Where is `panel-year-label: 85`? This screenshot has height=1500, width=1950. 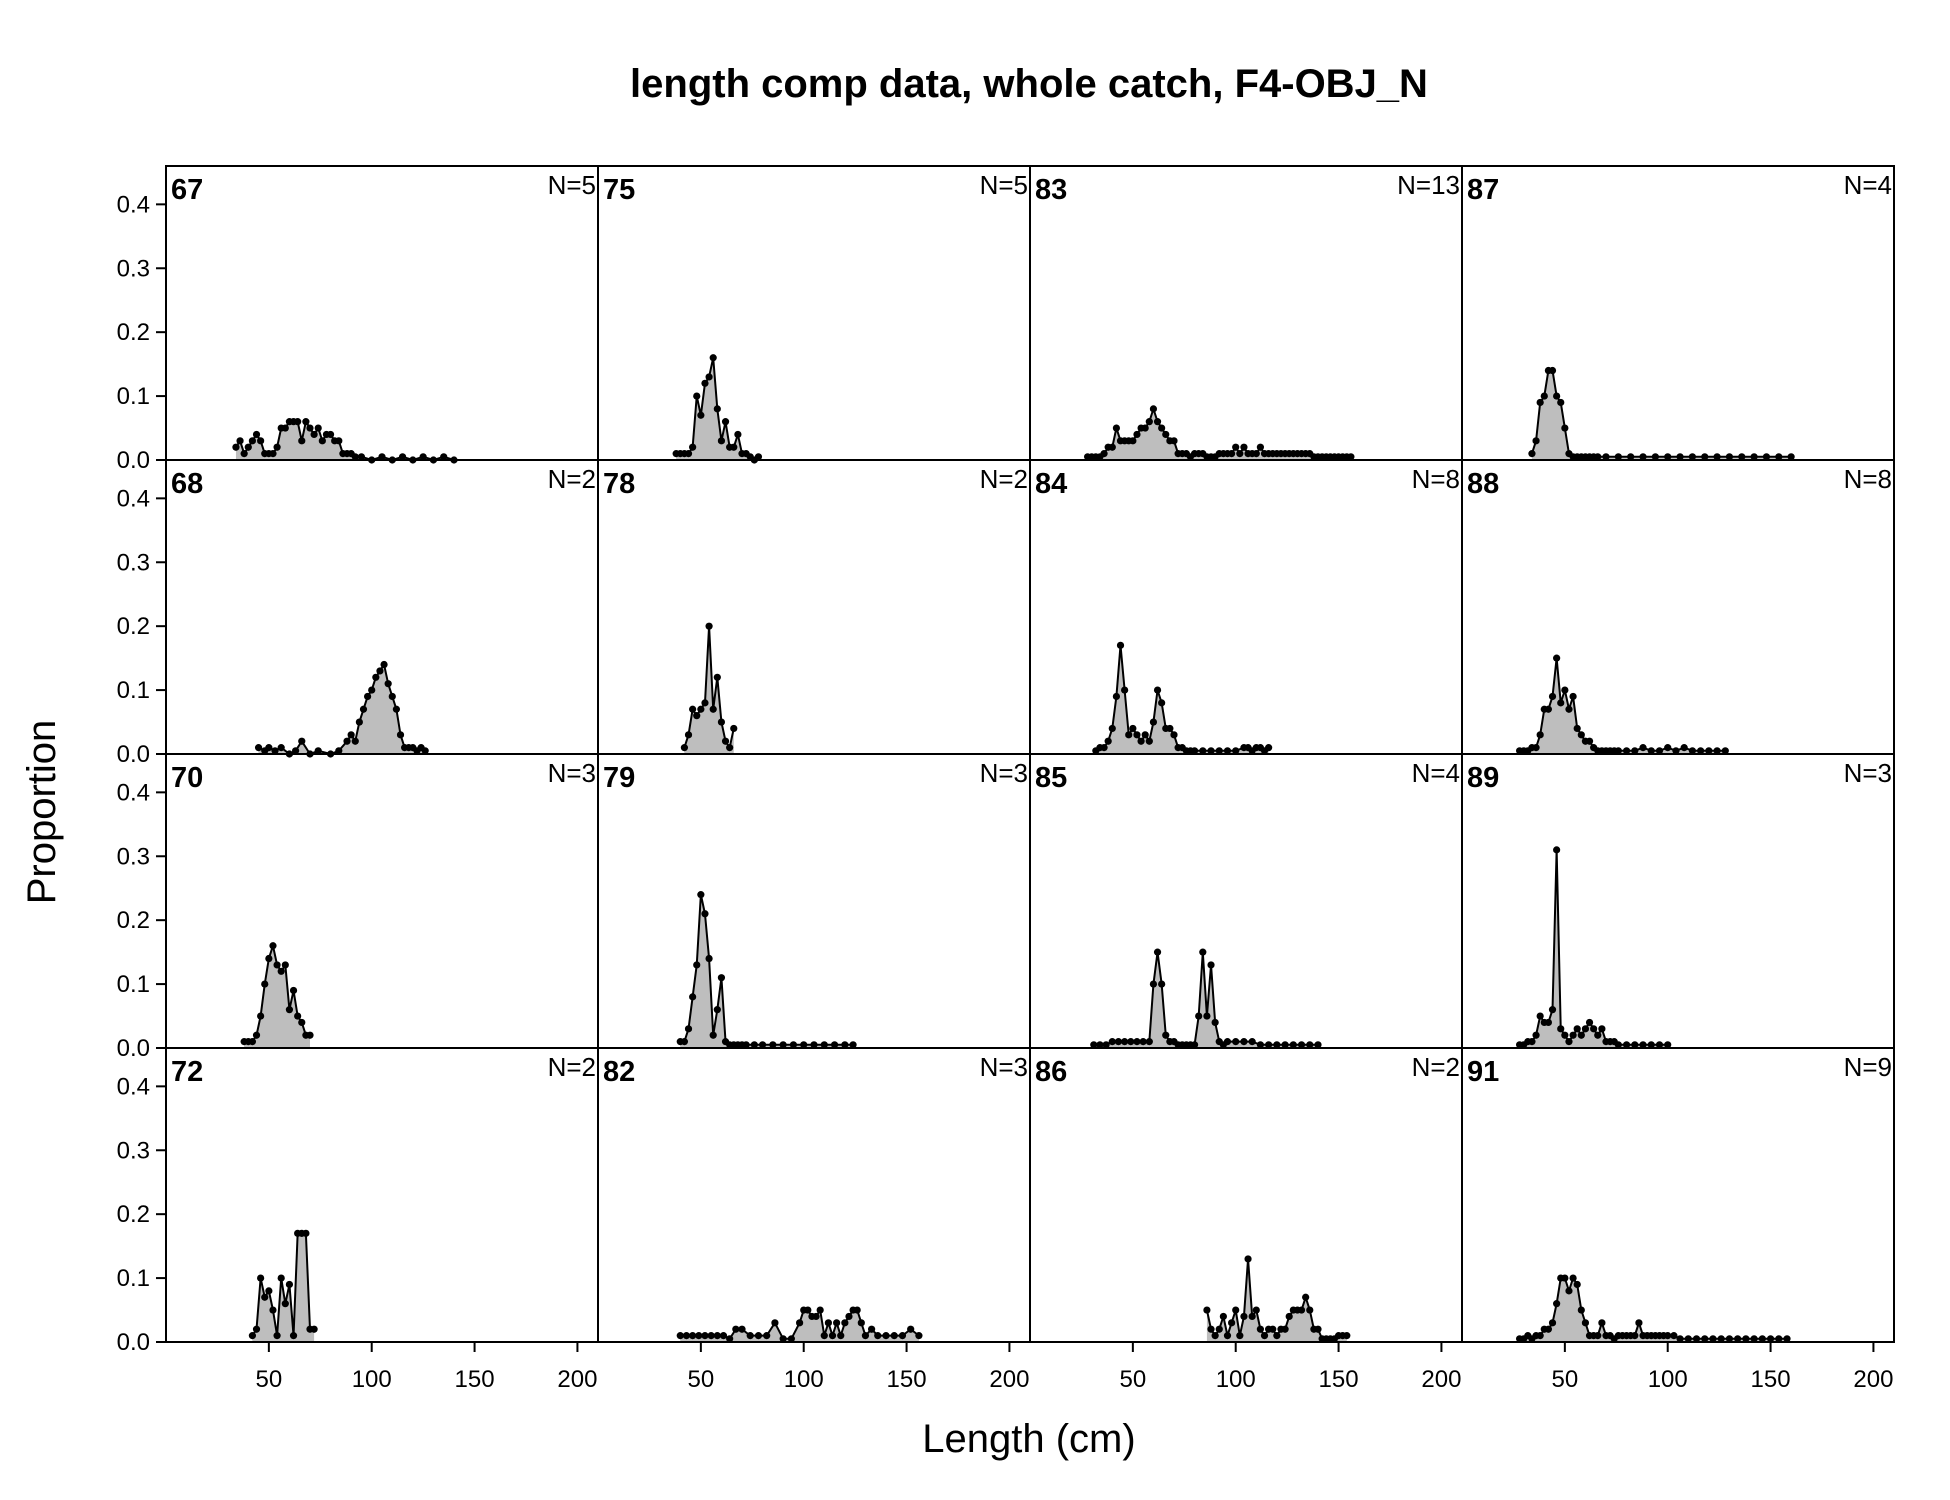
panel-year-label: 85 is located at coordinates (1051, 778).